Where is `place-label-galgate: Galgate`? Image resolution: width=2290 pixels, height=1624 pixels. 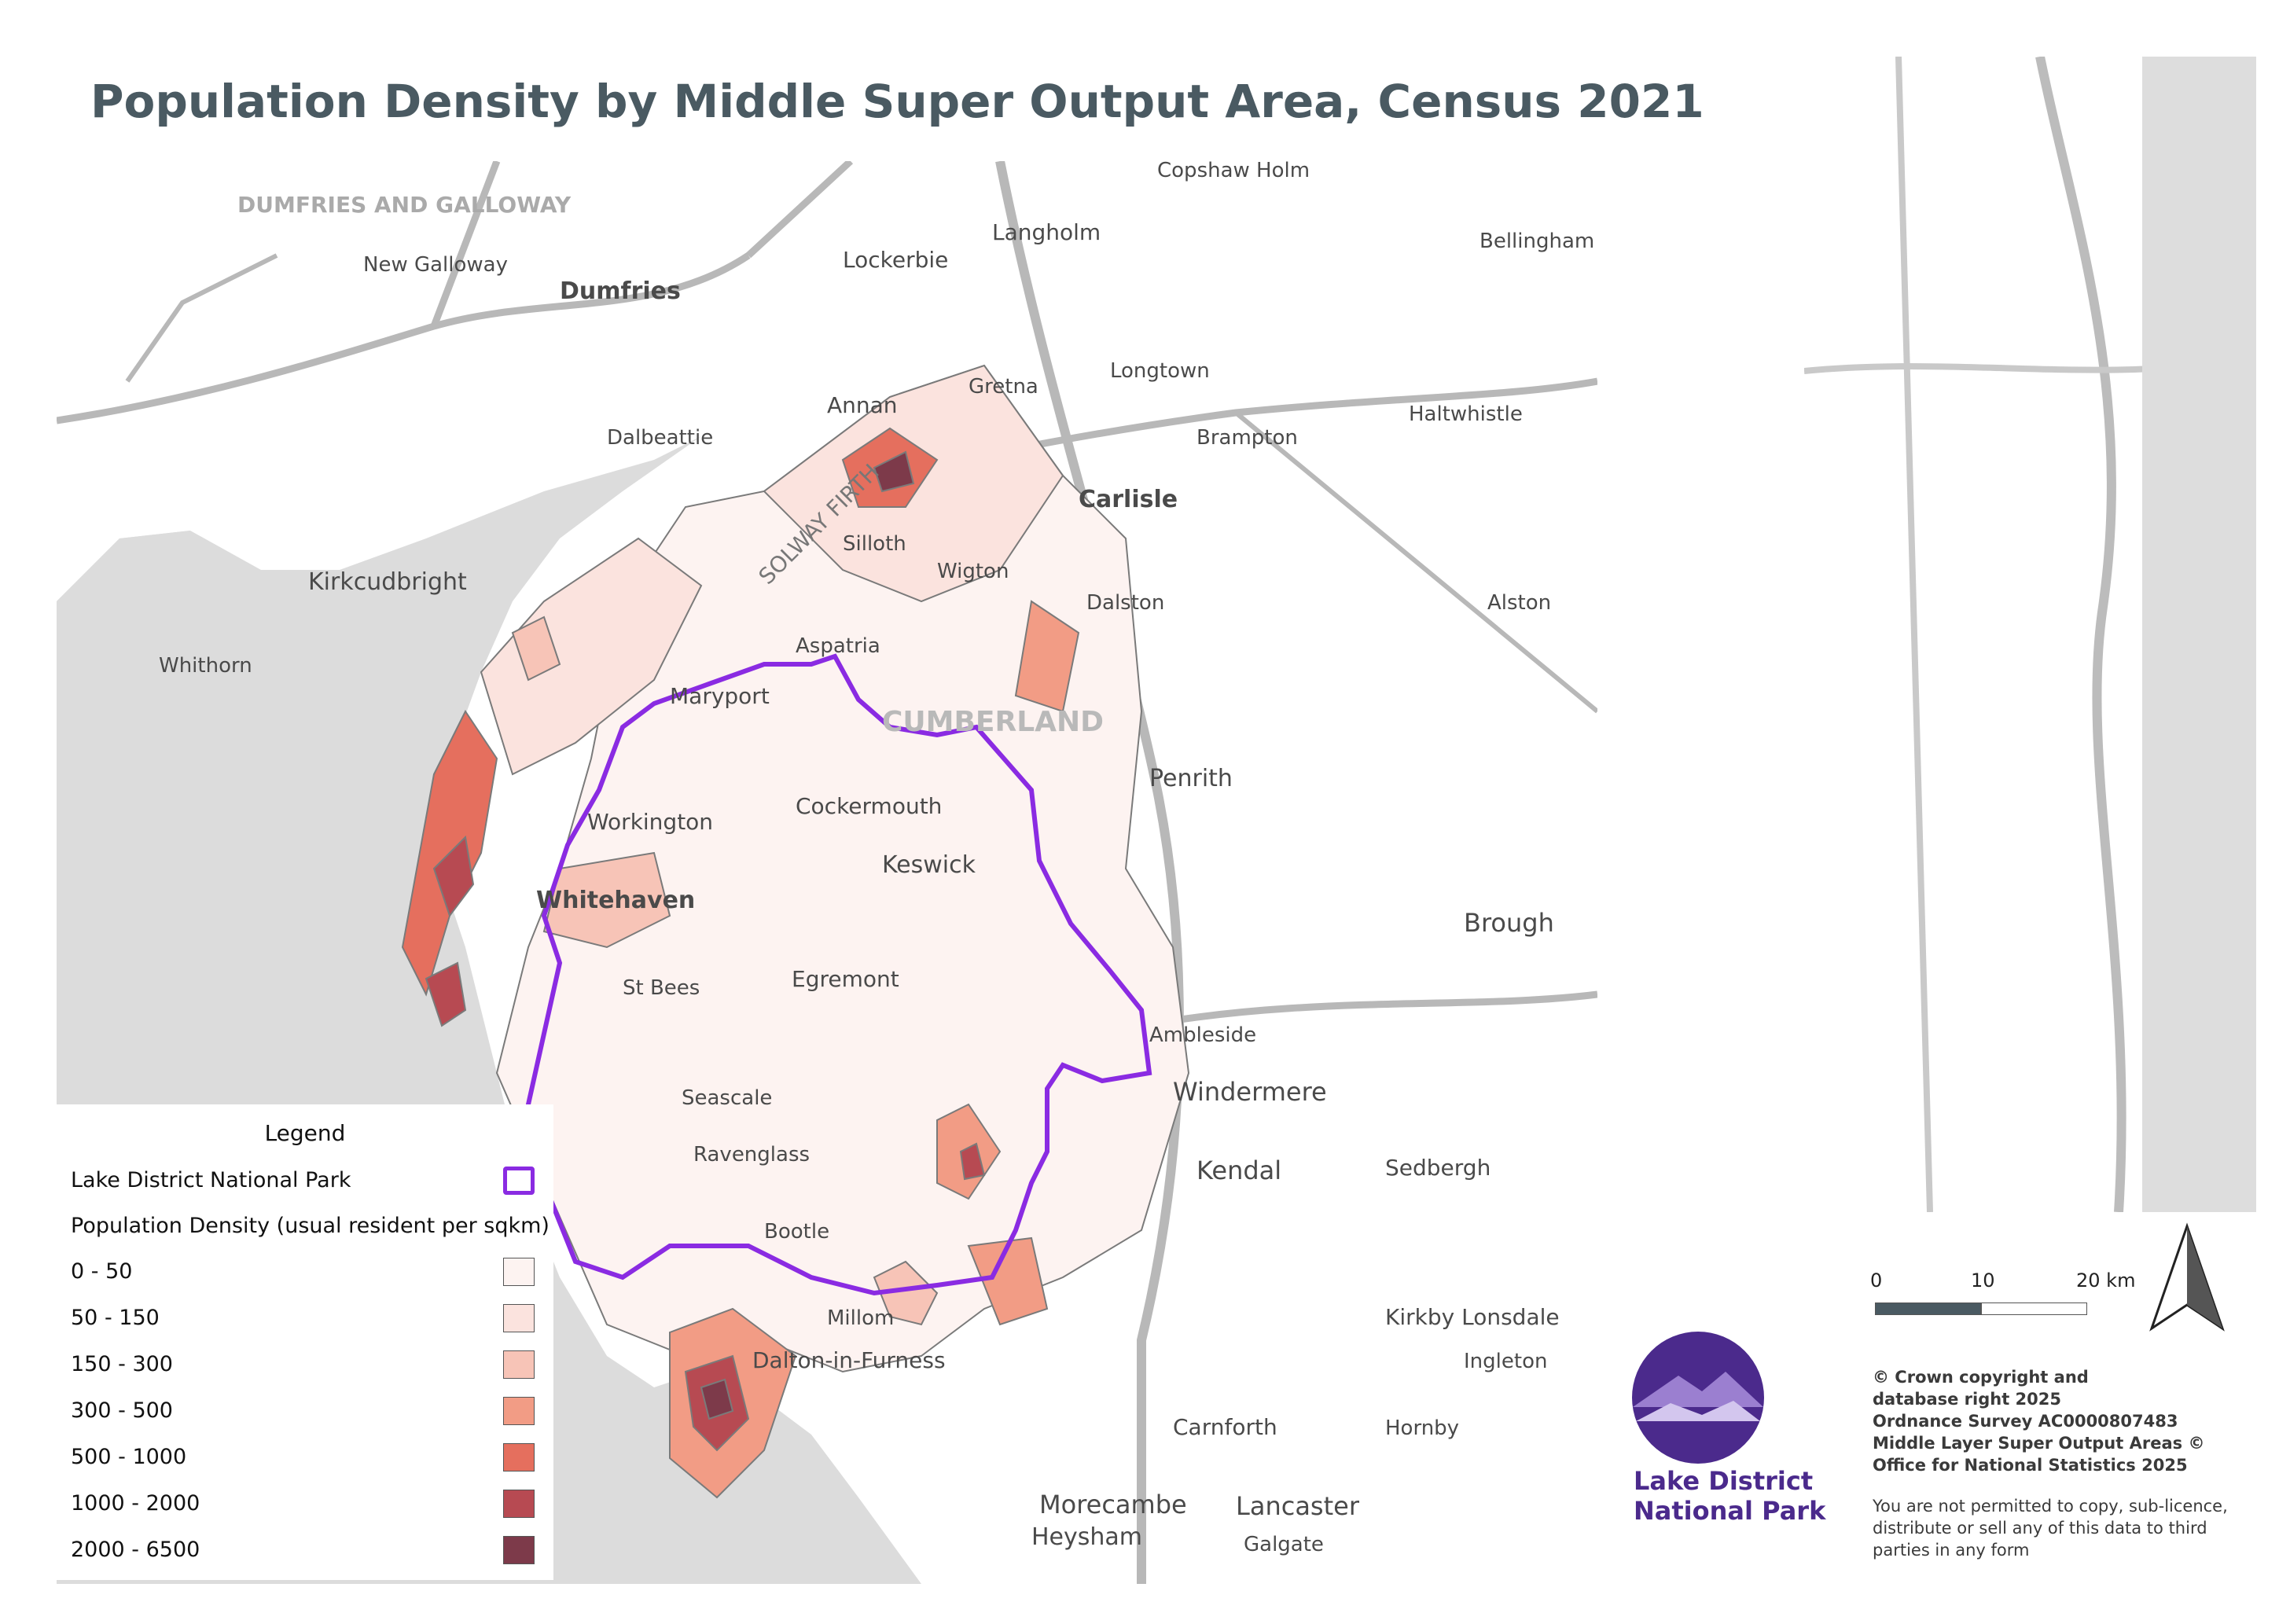
place-label-galgate: Galgate is located at coordinates (1284, 1545).